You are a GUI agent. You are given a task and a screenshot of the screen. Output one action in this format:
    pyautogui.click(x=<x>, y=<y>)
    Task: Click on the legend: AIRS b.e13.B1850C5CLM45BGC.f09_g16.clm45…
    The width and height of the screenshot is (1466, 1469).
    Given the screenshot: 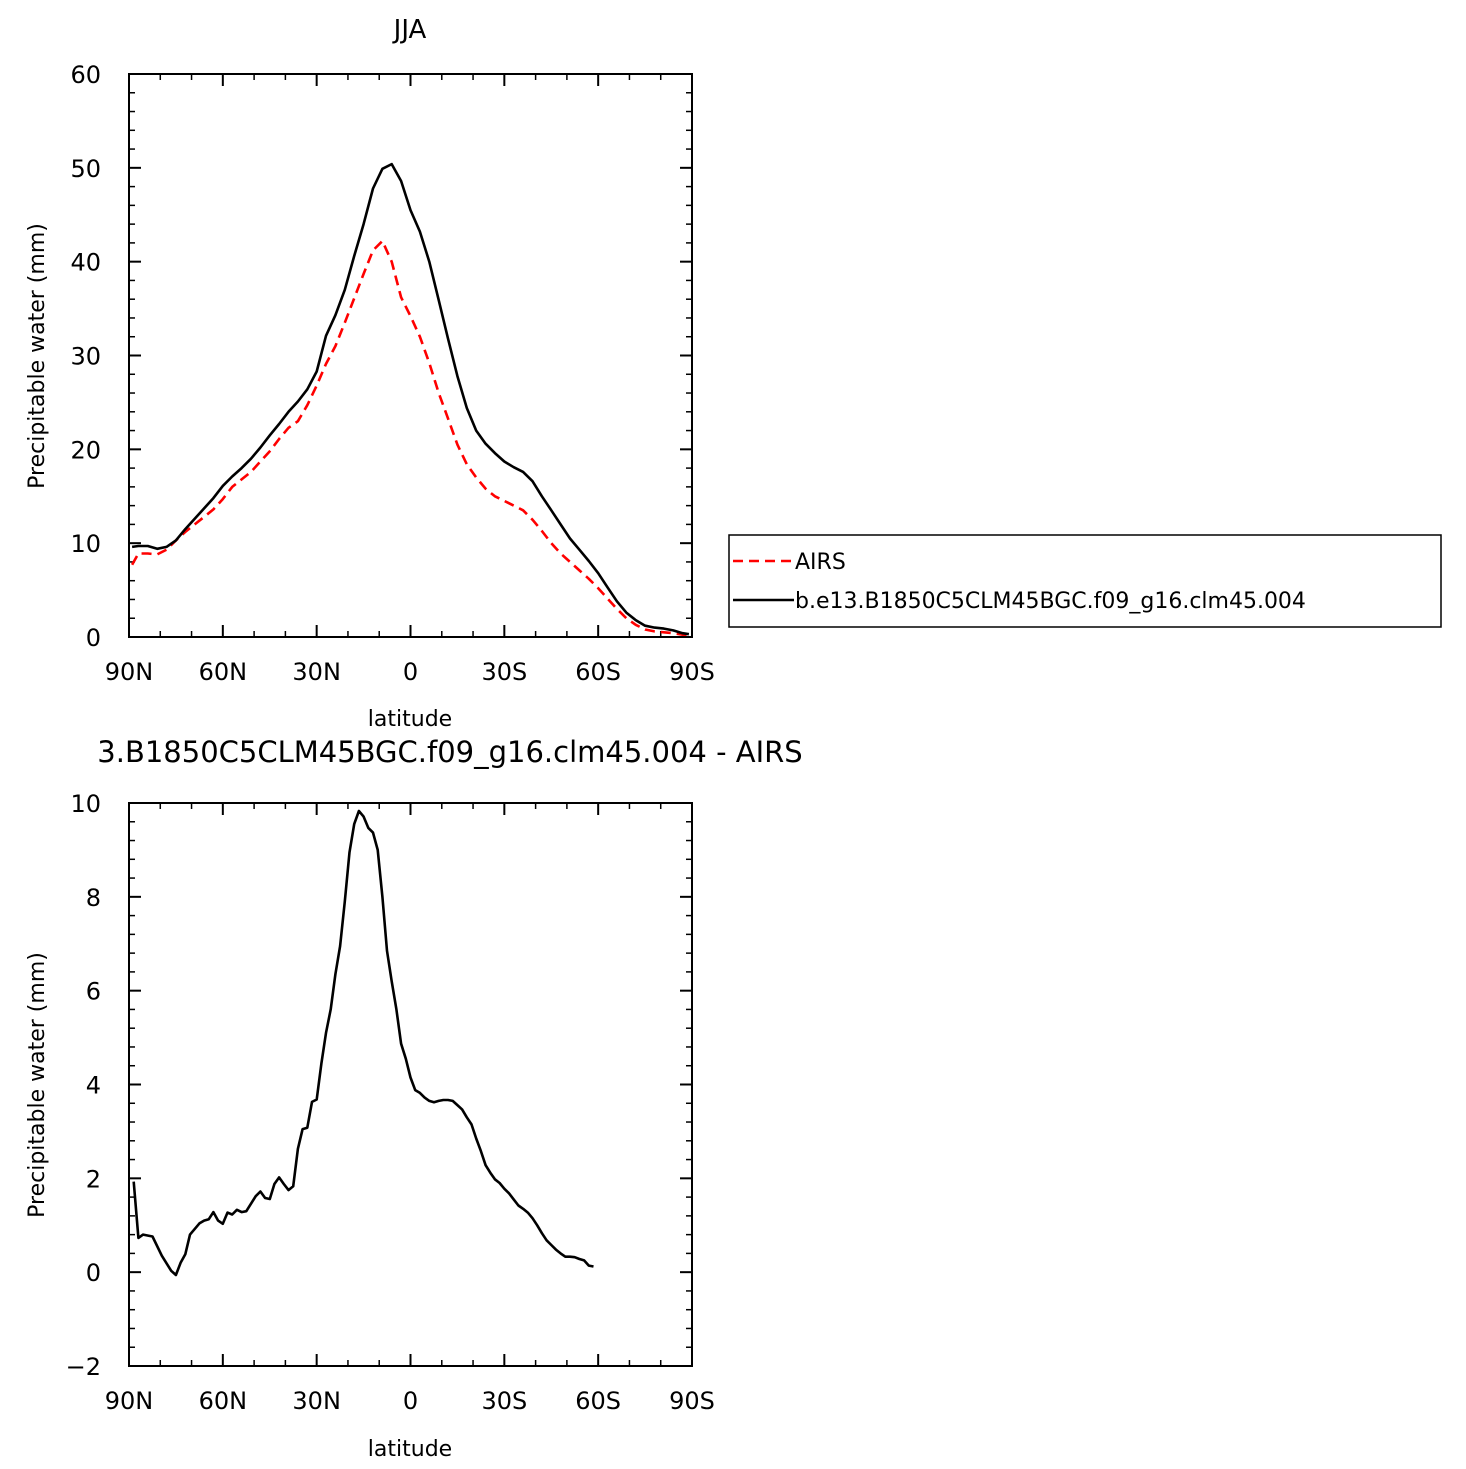 What is the action you would take?
    pyautogui.click(x=1085, y=581)
    